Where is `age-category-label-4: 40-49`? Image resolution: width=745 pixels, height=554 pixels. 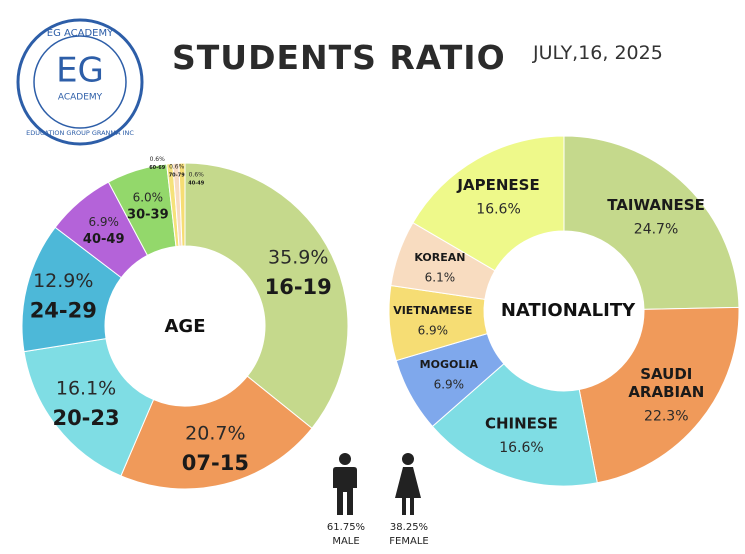
age-category-label-4: 40-49 is located at coordinates (104, 239).